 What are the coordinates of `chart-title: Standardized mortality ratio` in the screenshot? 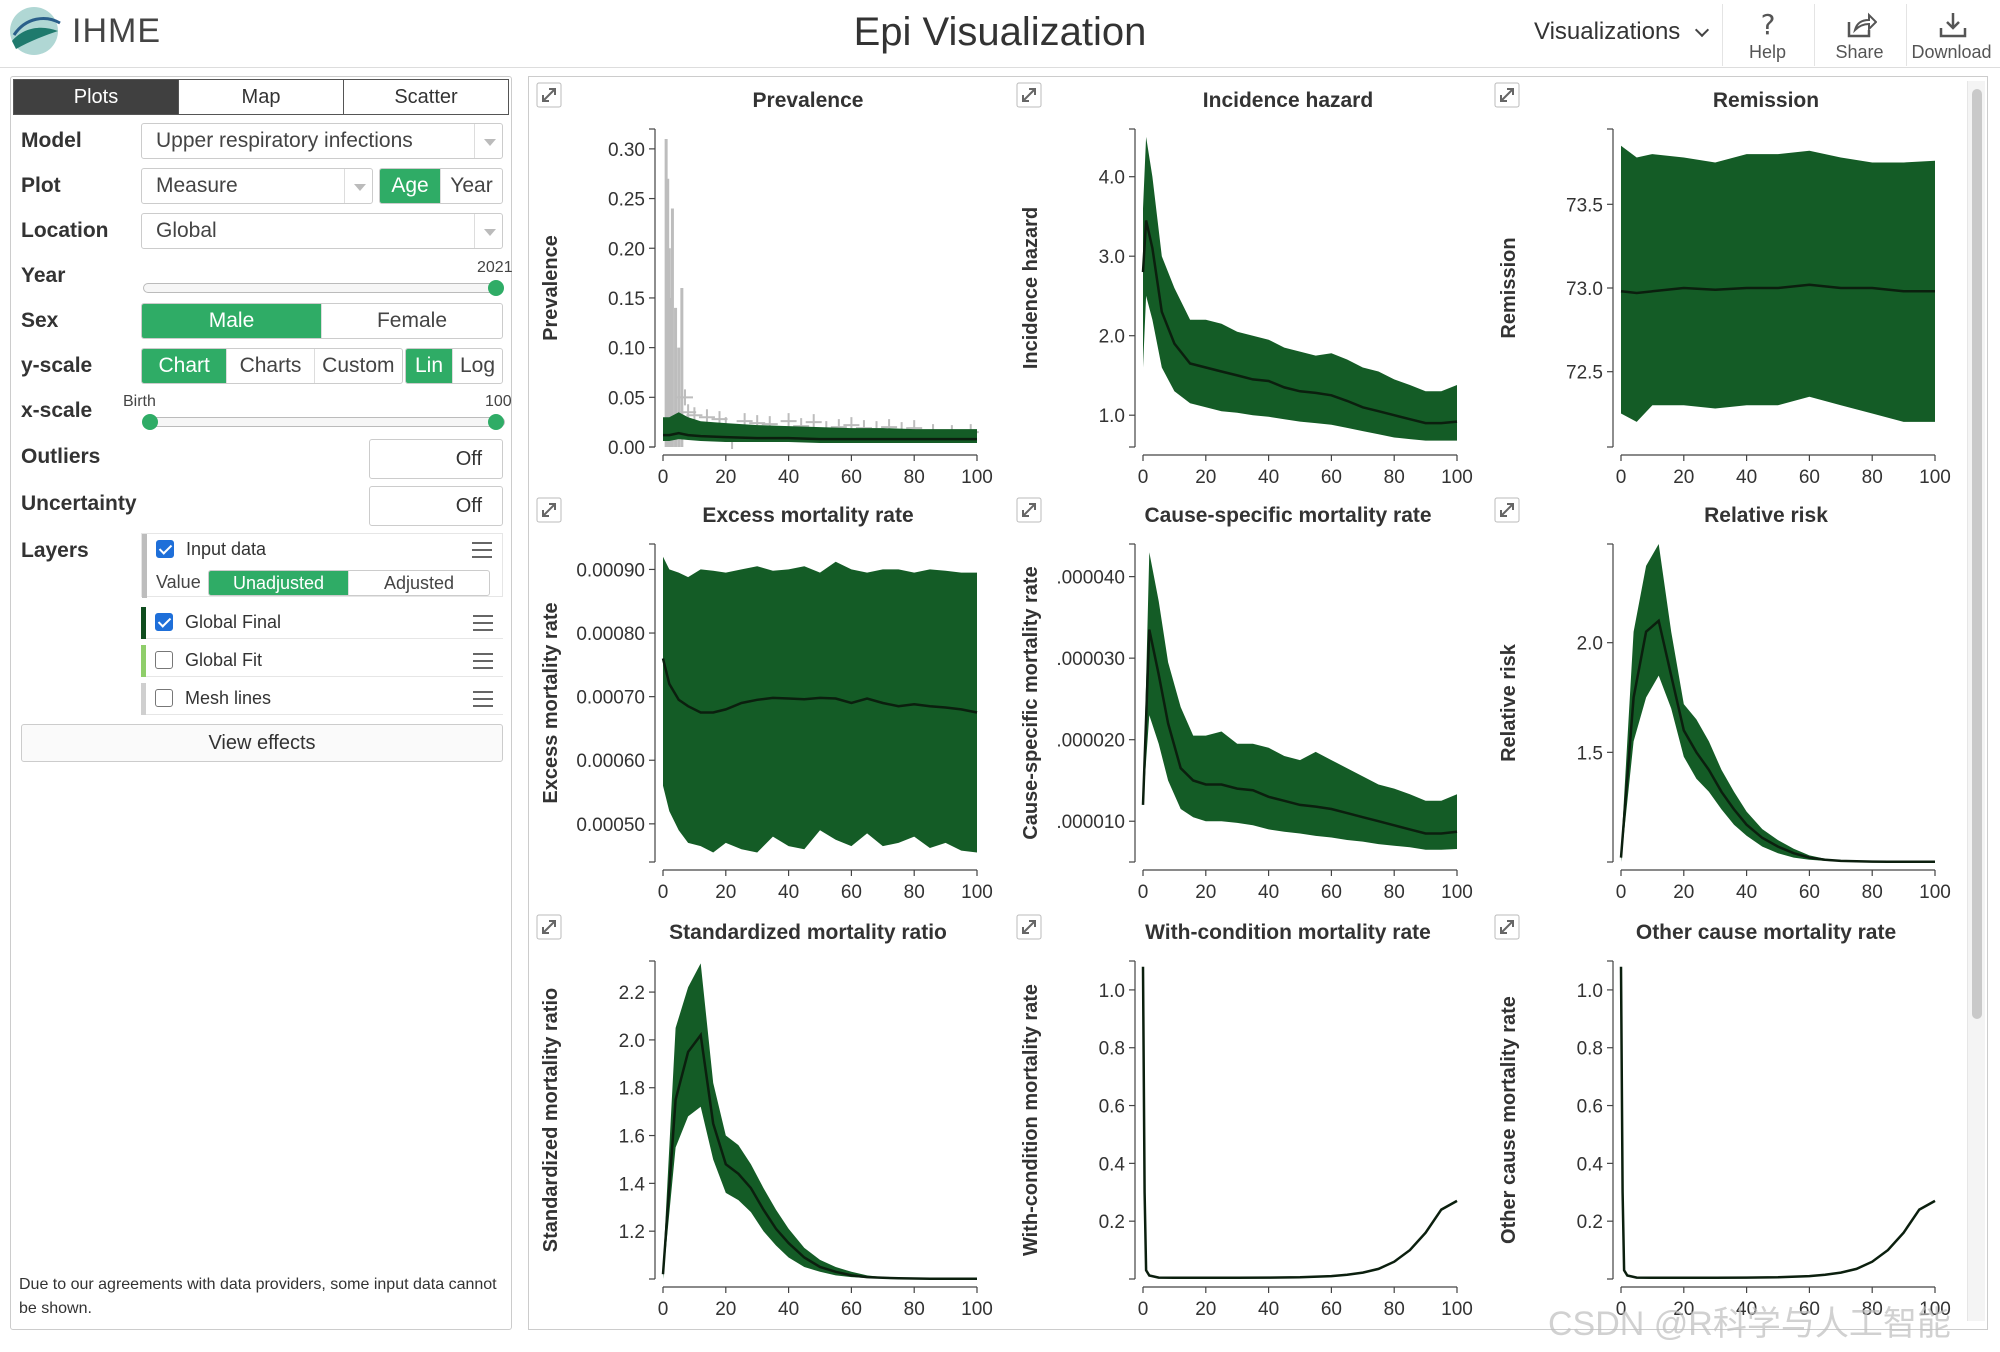 It's located at (808, 932).